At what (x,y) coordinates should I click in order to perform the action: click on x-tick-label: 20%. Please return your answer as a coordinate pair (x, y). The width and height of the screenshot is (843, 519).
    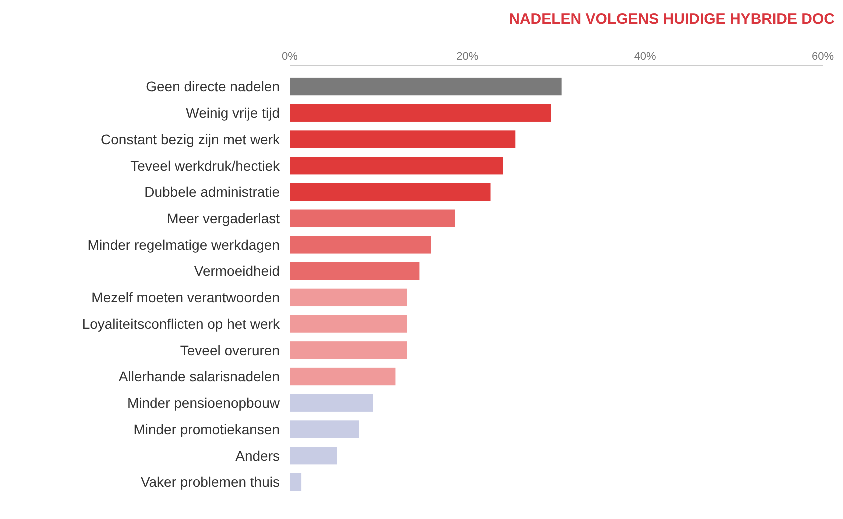
    Looking at the image, I should click on (467, 57).